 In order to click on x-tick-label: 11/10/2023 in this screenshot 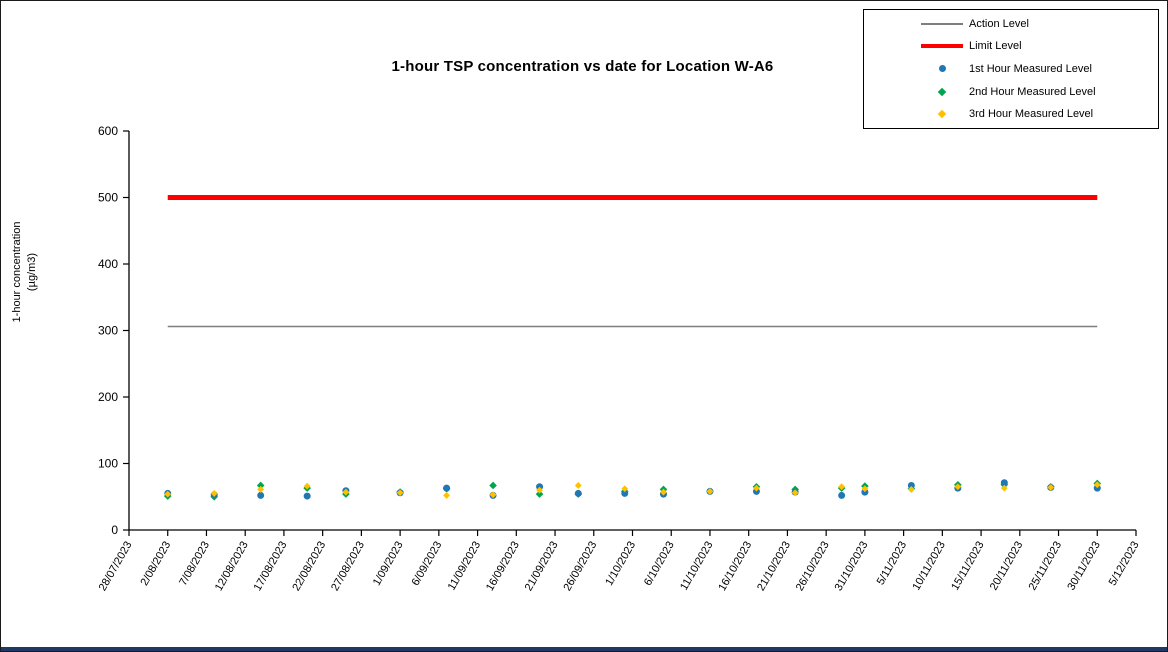, I will do `click(697, 566)`.